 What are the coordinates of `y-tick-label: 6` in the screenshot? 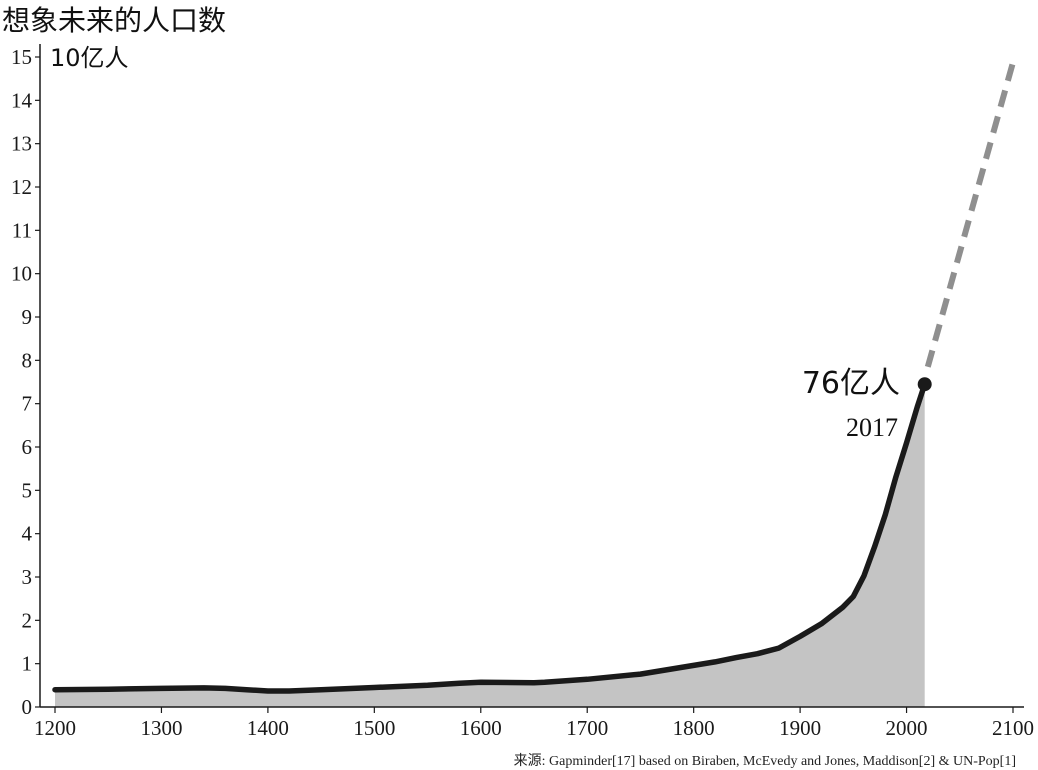 It's located at (27, 447).